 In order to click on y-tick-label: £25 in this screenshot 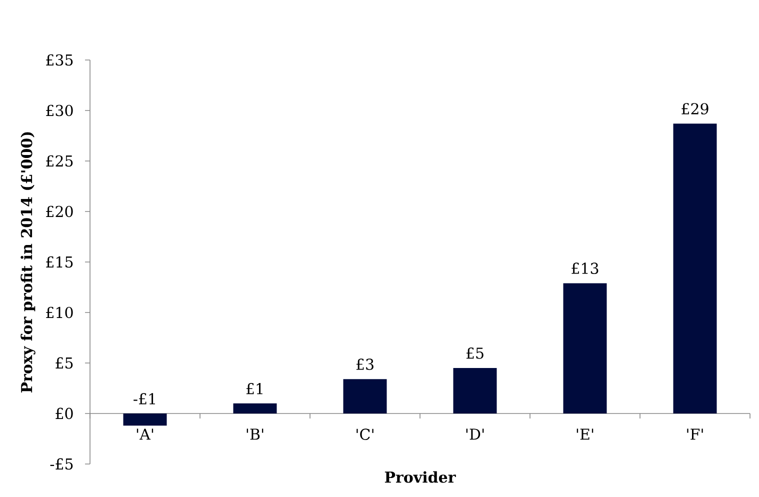, I will do `click(59, 161)`.